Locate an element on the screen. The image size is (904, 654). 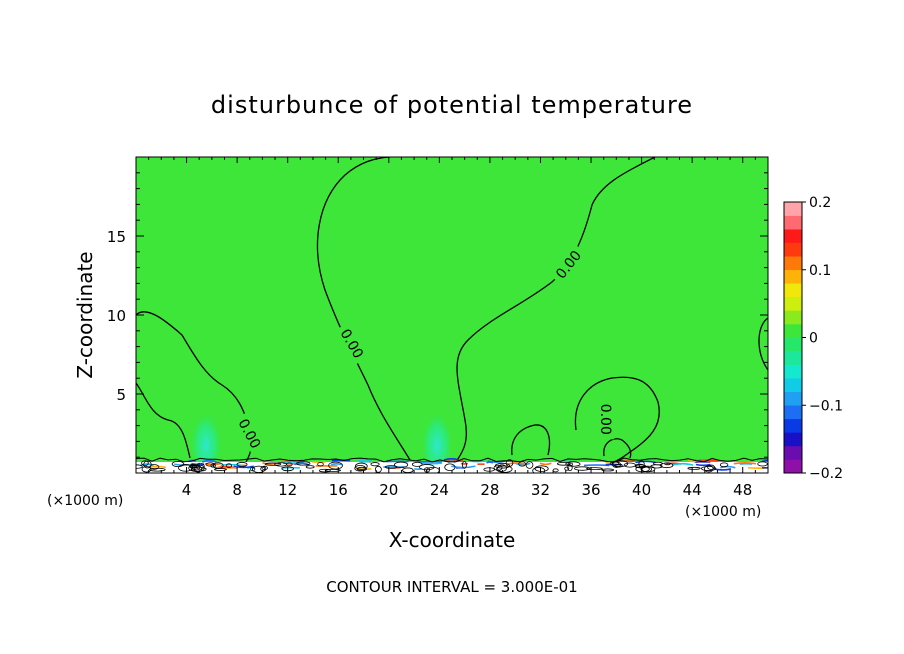
y-tick-label: 15 is located at coordinates (116, 237).